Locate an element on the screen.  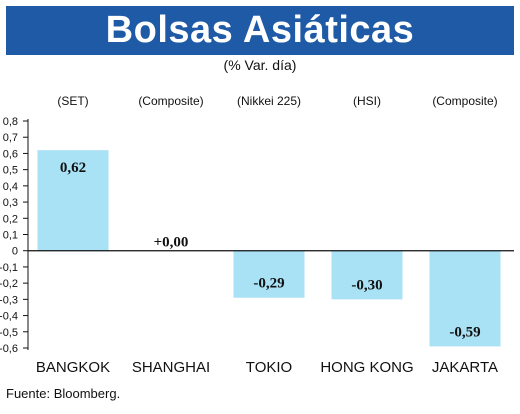
y-tick-label: 0,7 is located at coordinates (10, 138).